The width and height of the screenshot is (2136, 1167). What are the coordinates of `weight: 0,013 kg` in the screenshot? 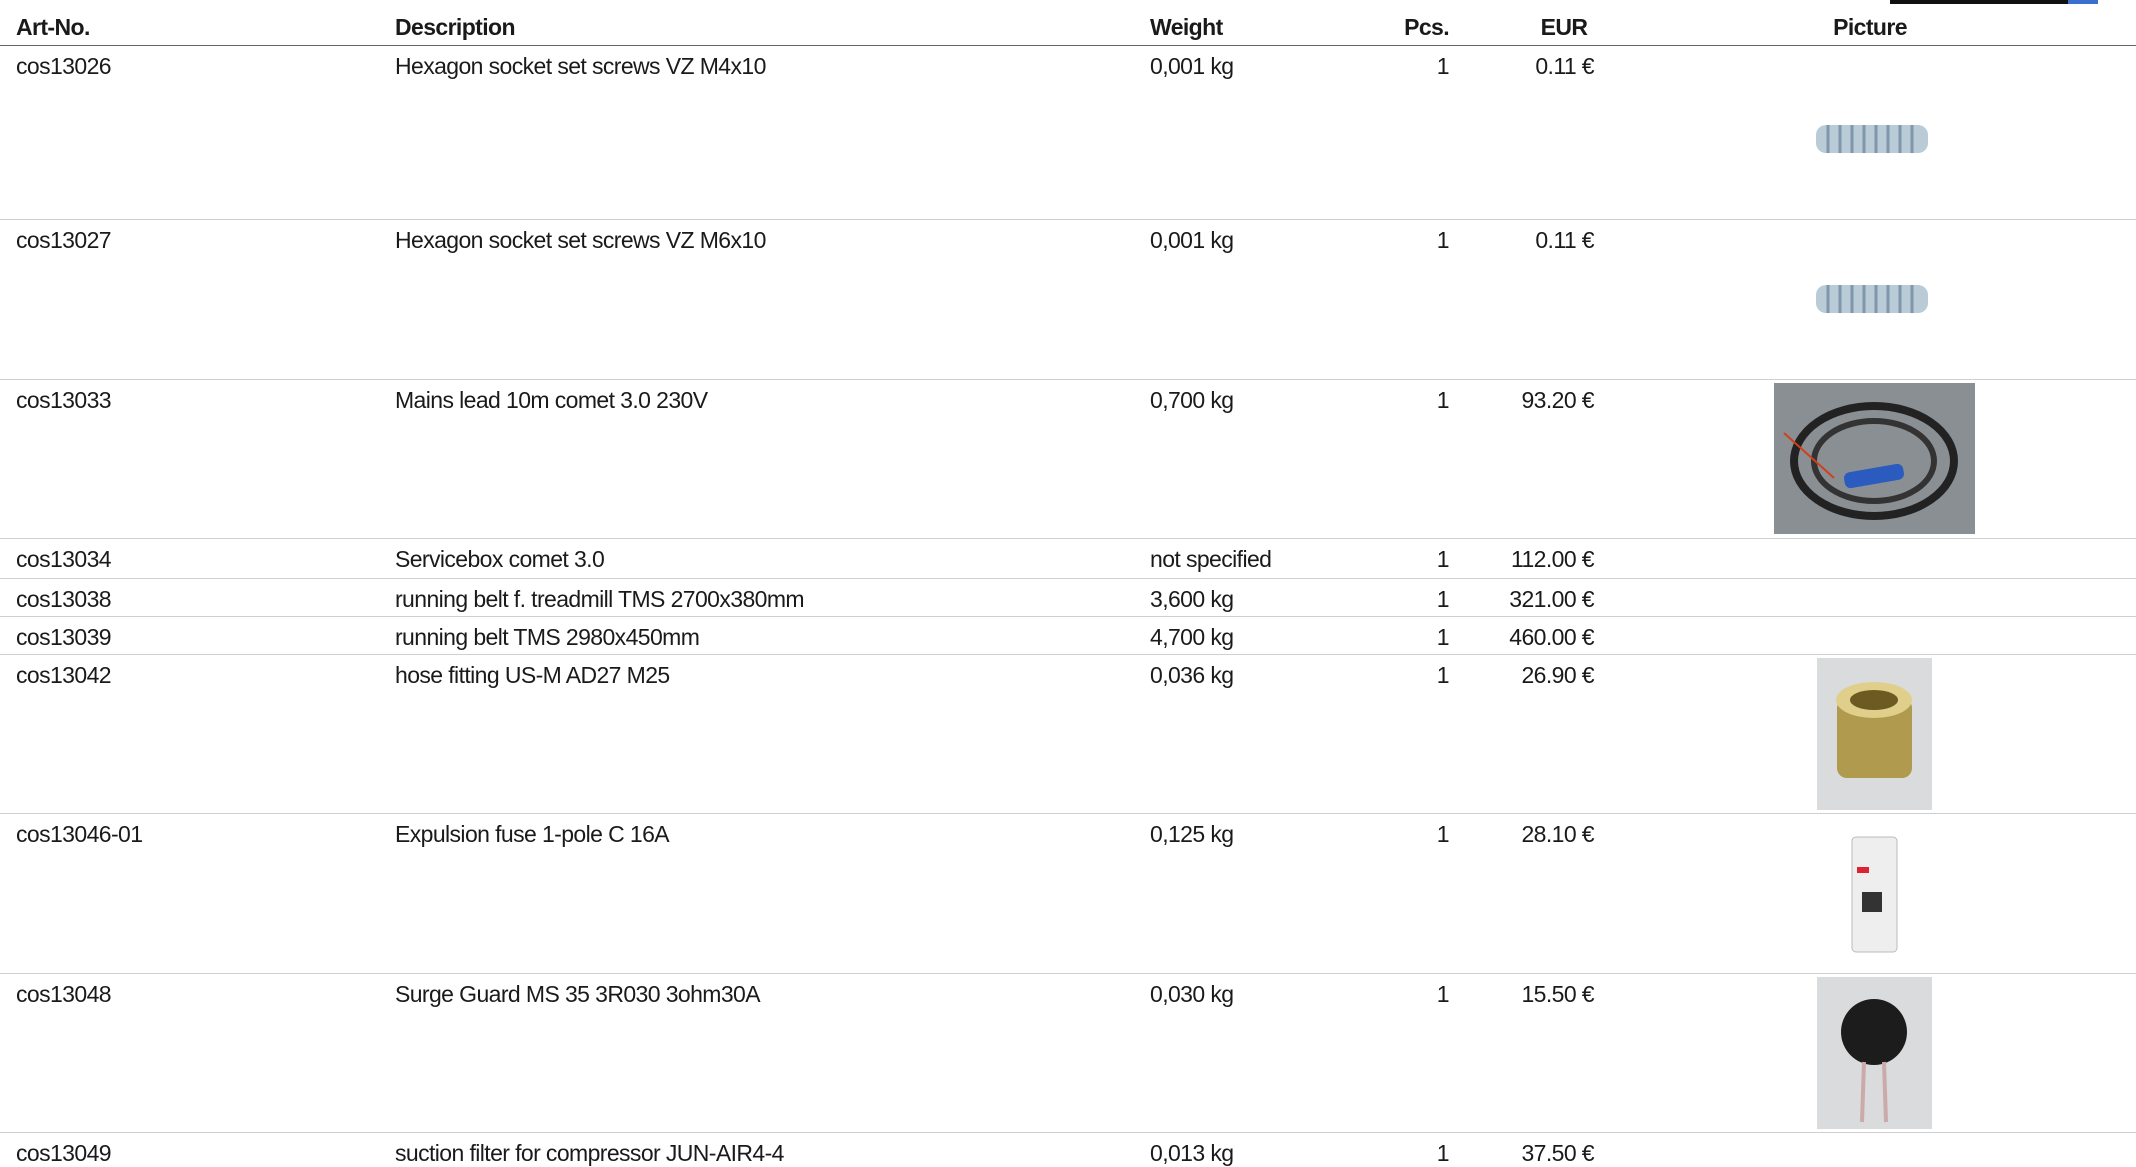 It's located at (1192, 1153).